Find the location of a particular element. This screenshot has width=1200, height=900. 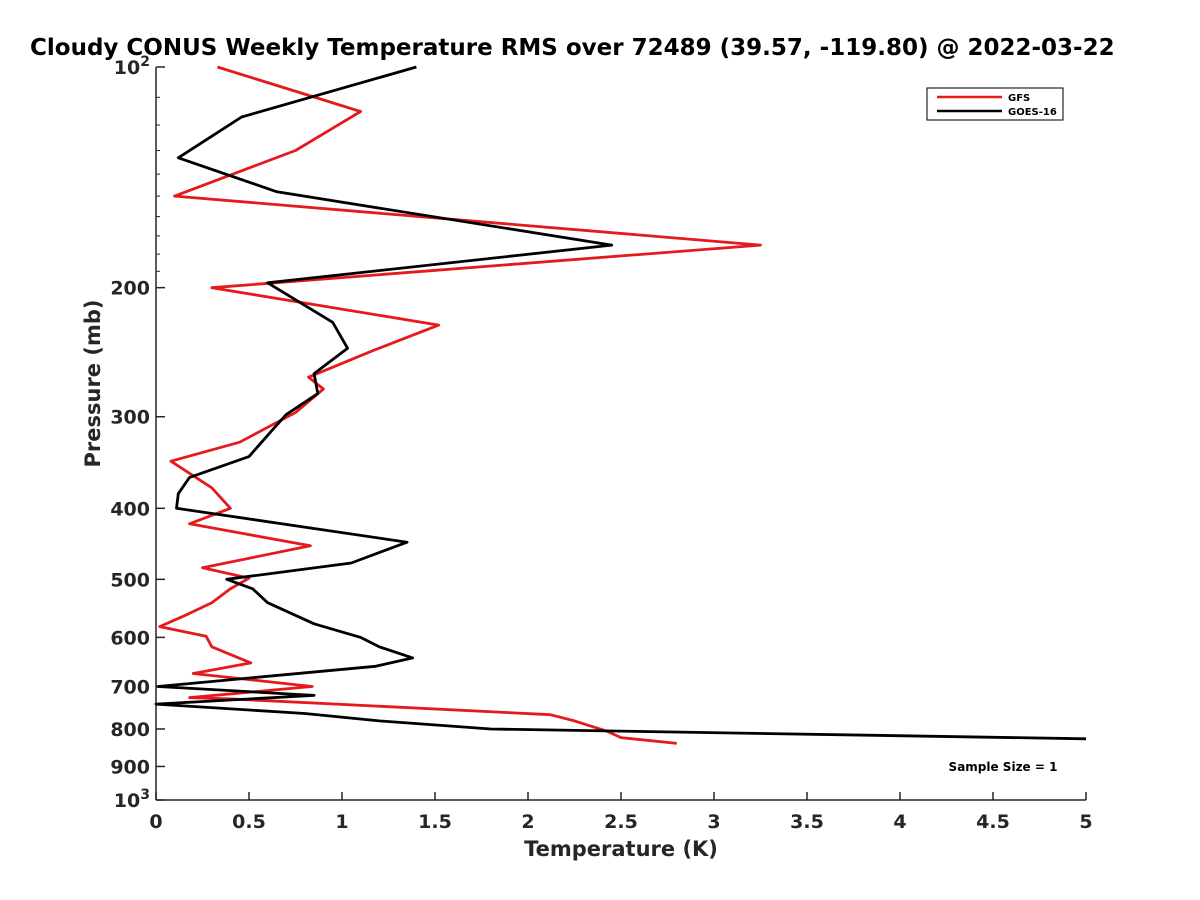

x-tick-label: 0.5 is located at coordinates (249, 822).